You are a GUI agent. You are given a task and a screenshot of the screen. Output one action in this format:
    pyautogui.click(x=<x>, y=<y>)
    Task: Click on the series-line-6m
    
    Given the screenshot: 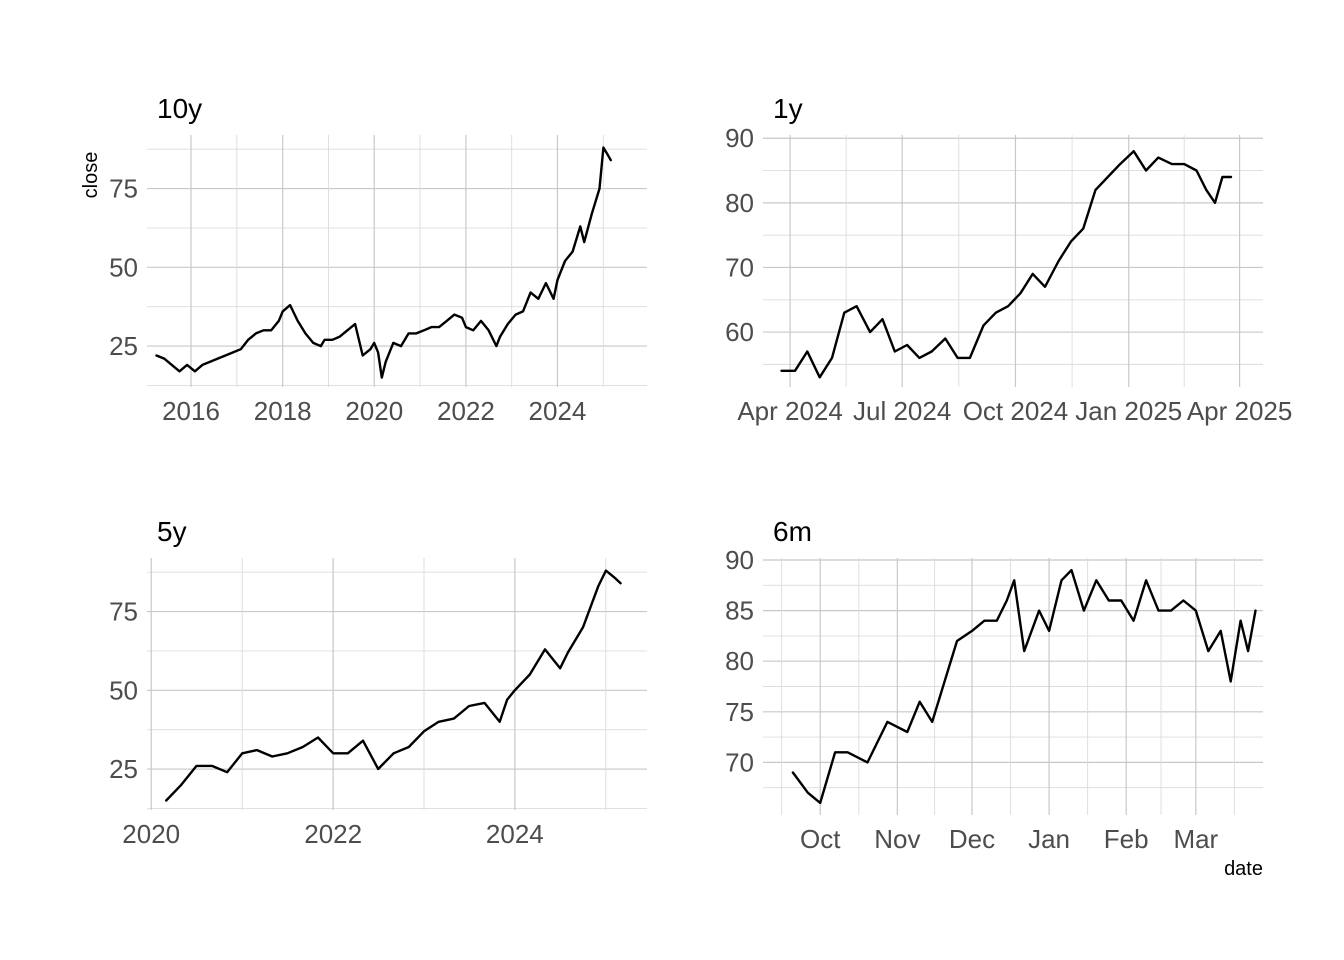 What is the action you would take?
    pyautogui.click(x=1024, y=686)
    